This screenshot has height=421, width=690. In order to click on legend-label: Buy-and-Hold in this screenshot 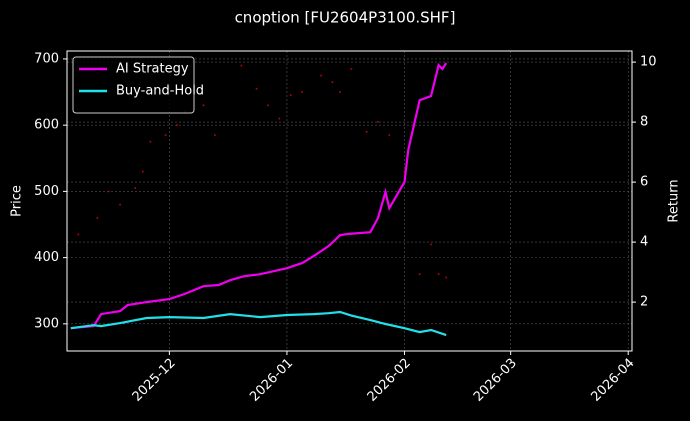, I will do `click(160, 91)`.